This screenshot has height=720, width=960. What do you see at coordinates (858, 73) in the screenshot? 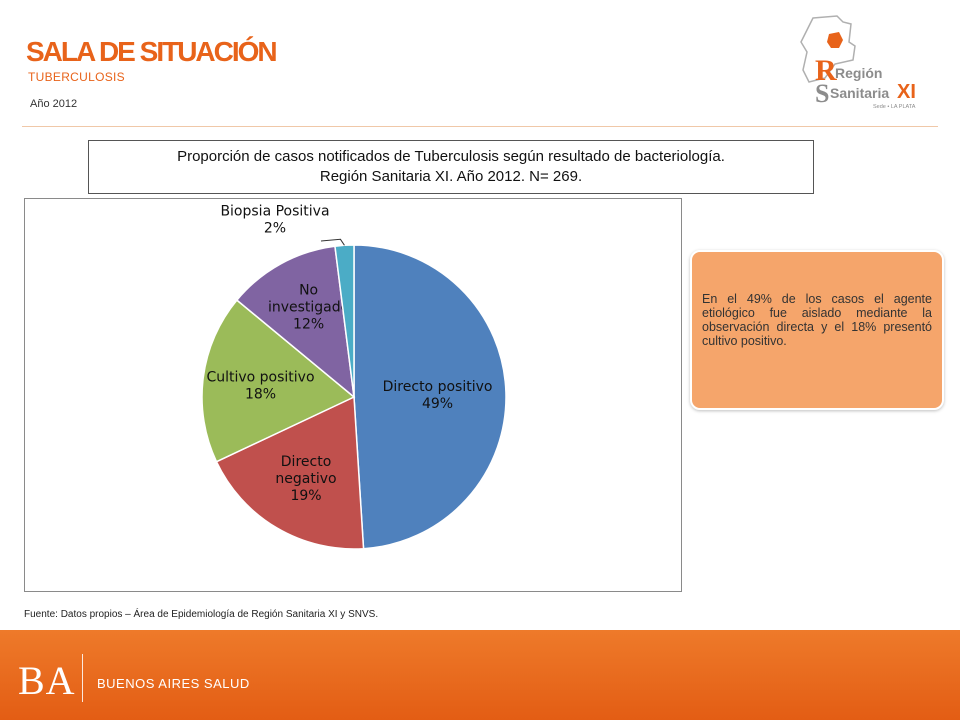
I see `logo-line1: Región` at bounding box center [858, 73].